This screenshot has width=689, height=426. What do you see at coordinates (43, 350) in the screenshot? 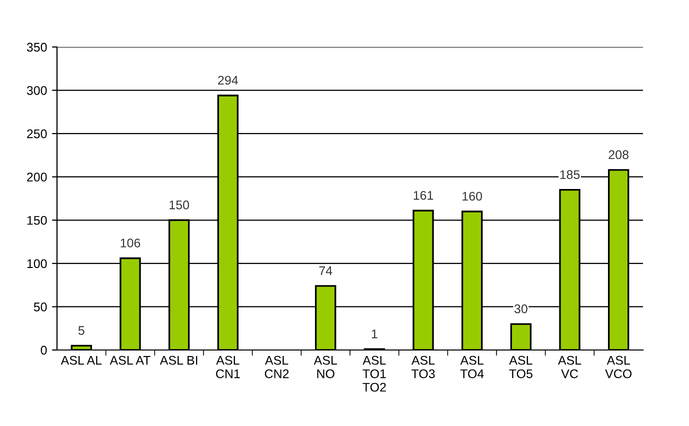
I see `y-tick-label: 0` at bounding box center [43, 350].